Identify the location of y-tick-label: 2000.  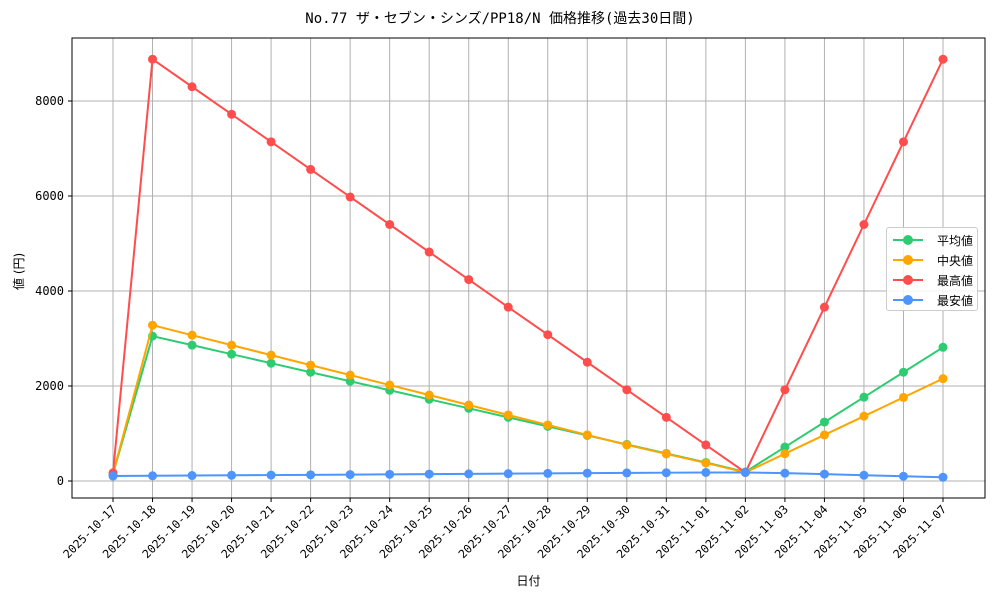
(49, 386).